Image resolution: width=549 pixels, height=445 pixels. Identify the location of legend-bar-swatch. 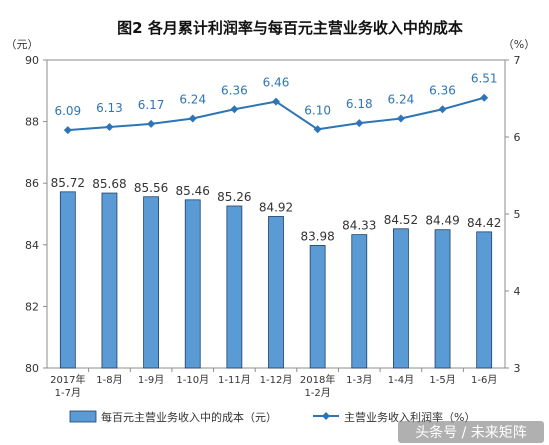
(83, 416).